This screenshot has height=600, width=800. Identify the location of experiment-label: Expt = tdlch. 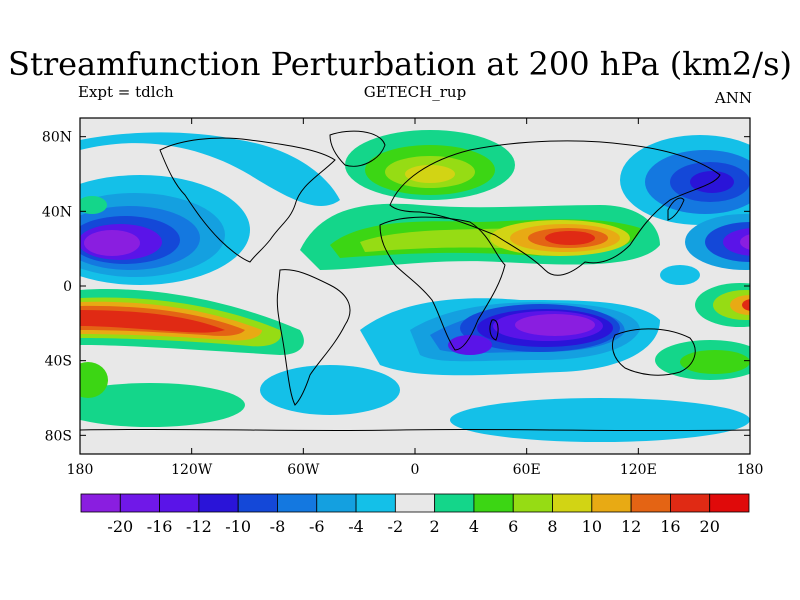
(126, 92).